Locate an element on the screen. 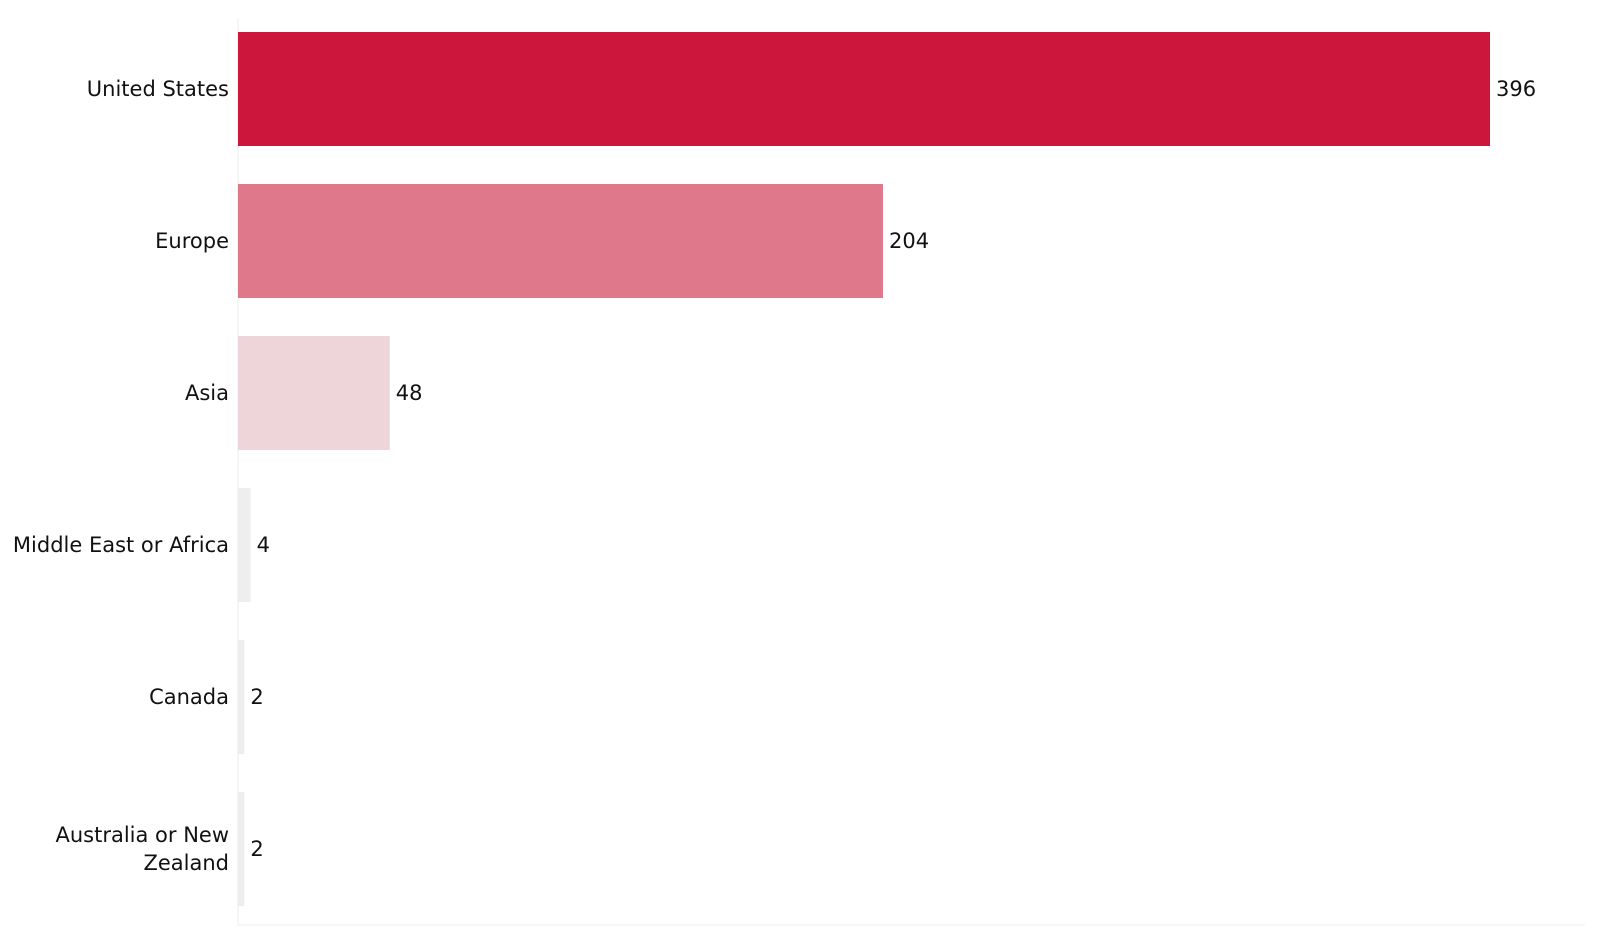 Image resolution: width=1600 pixels, height=934 pixels. category-label-europe: Europe is located at coordinates (192, 241).